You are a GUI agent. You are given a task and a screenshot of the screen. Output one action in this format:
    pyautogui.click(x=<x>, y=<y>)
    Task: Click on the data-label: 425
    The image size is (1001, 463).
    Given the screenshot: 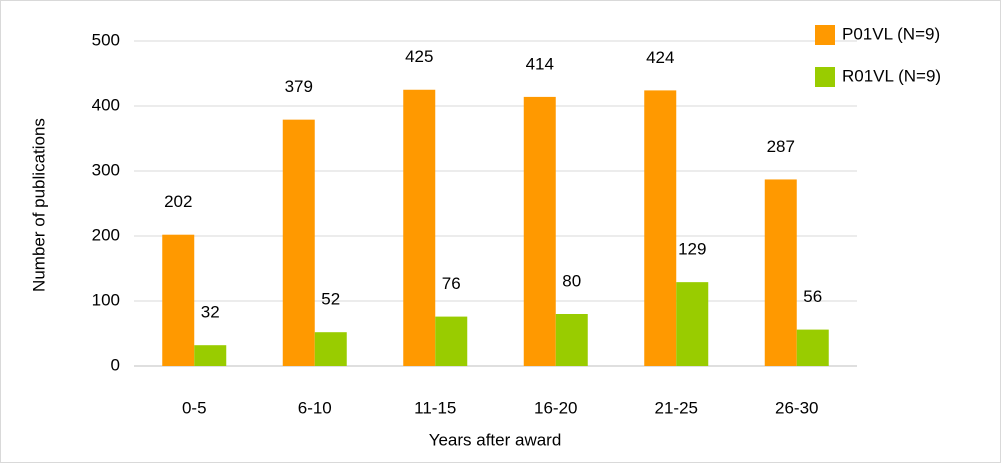 What is the action you would take?
    pyautogui.click(x=419, y=56)
    